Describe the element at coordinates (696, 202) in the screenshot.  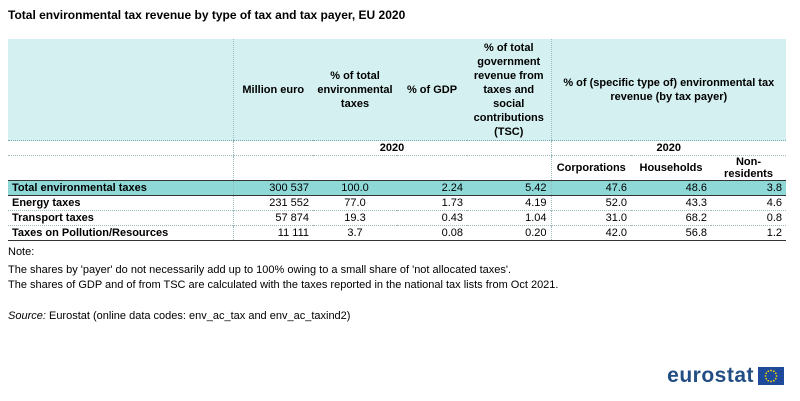
I see `cell-house: 43.3` at that location.